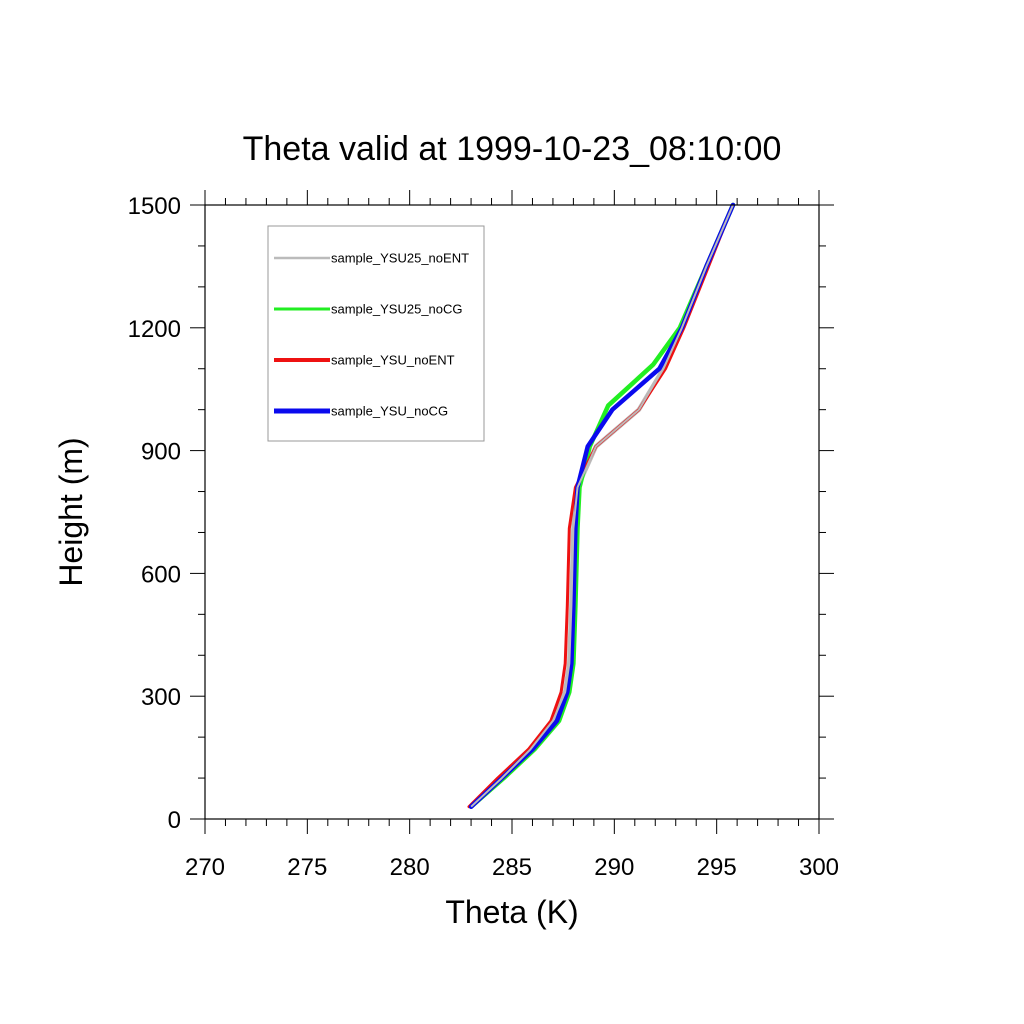 The height and width of the screenshot is (1024, 1024). What do you see at coordinates (174, 820) in the screenshot?
I see `y-tick-label: 0` at bounding box center [174, 820].